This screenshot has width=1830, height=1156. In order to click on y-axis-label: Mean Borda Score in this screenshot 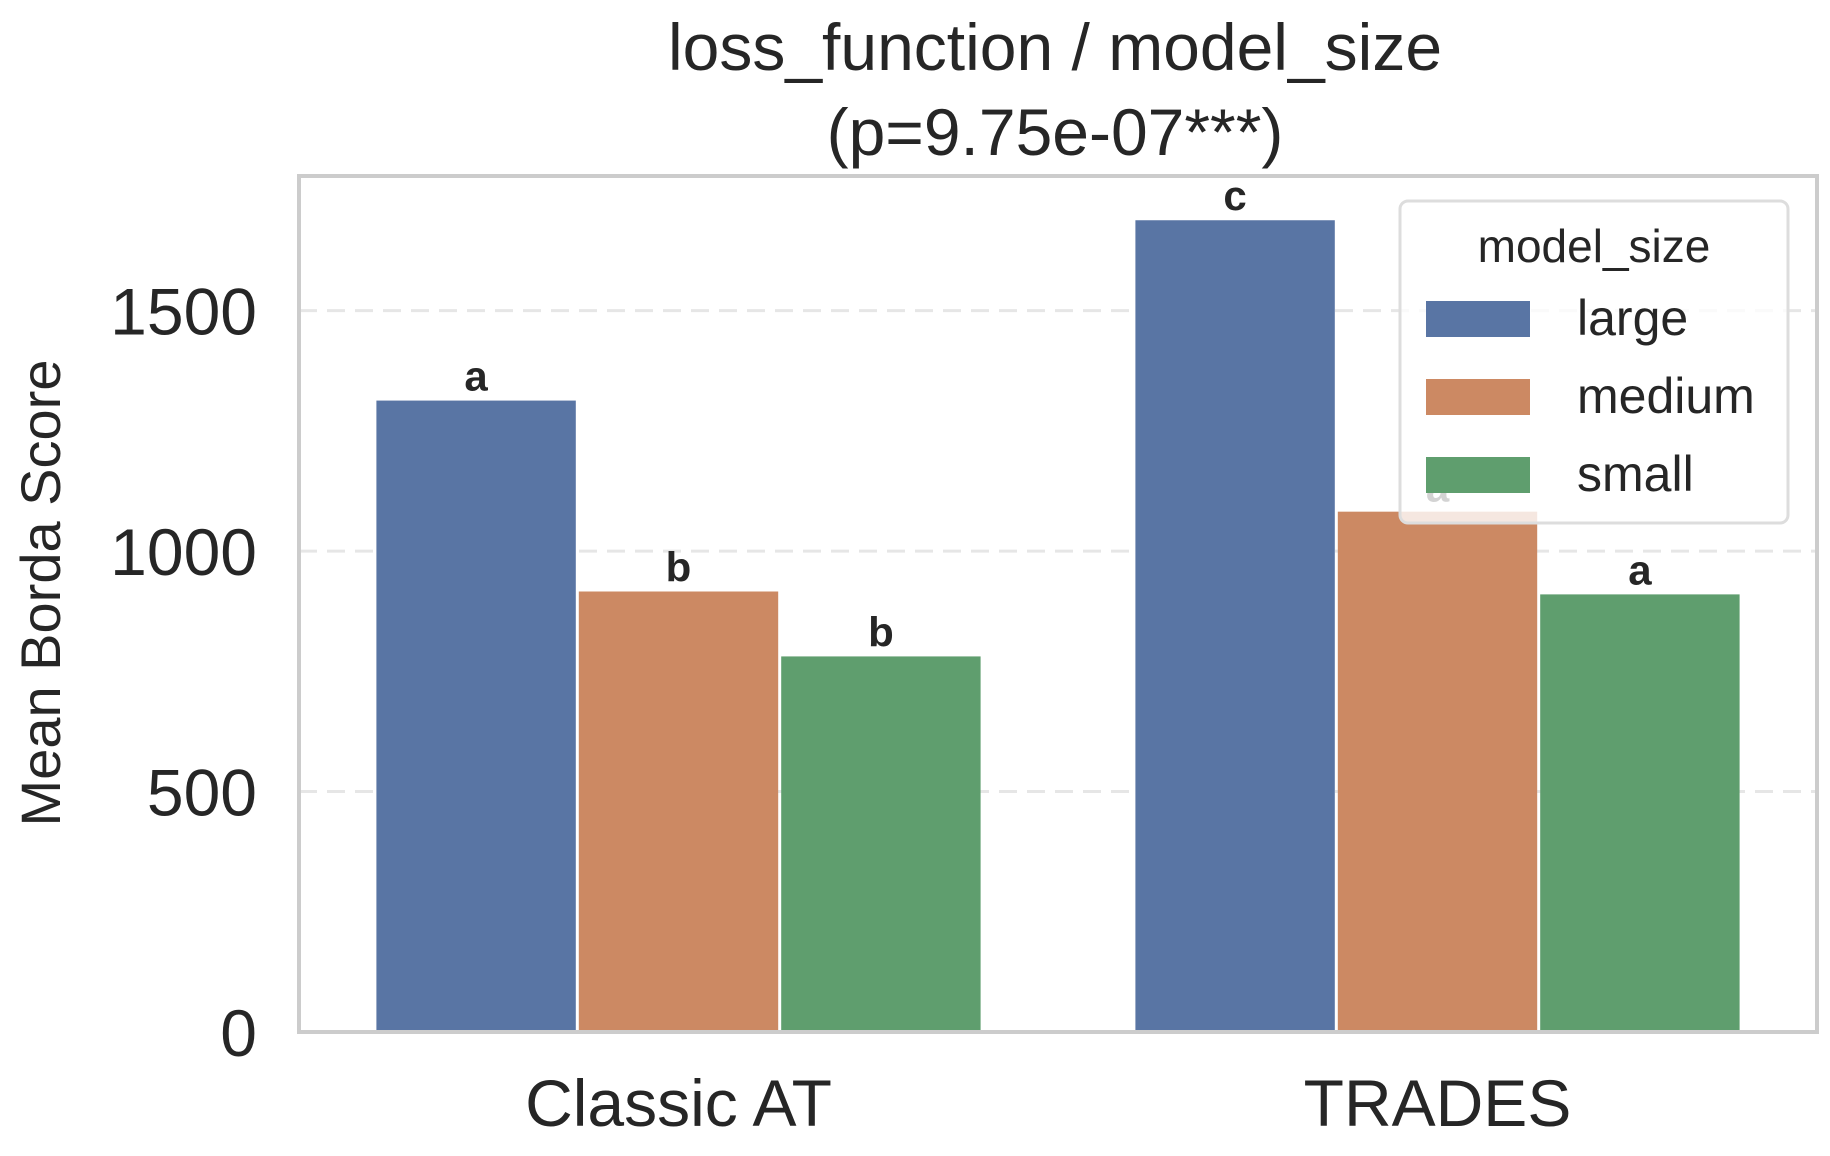, I will do `click(40, 593)`.